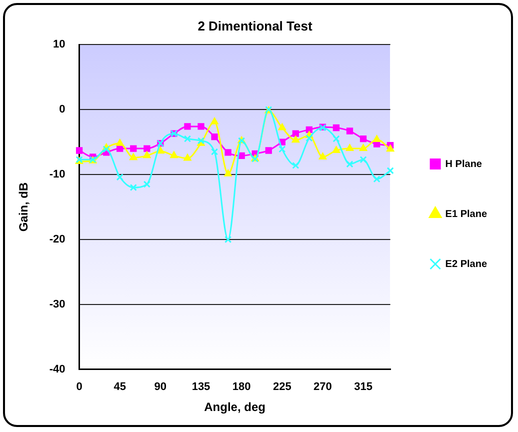 This screenshot has width=518, height=432. I want to click on y-tick-label: -40, so click(57, 369).